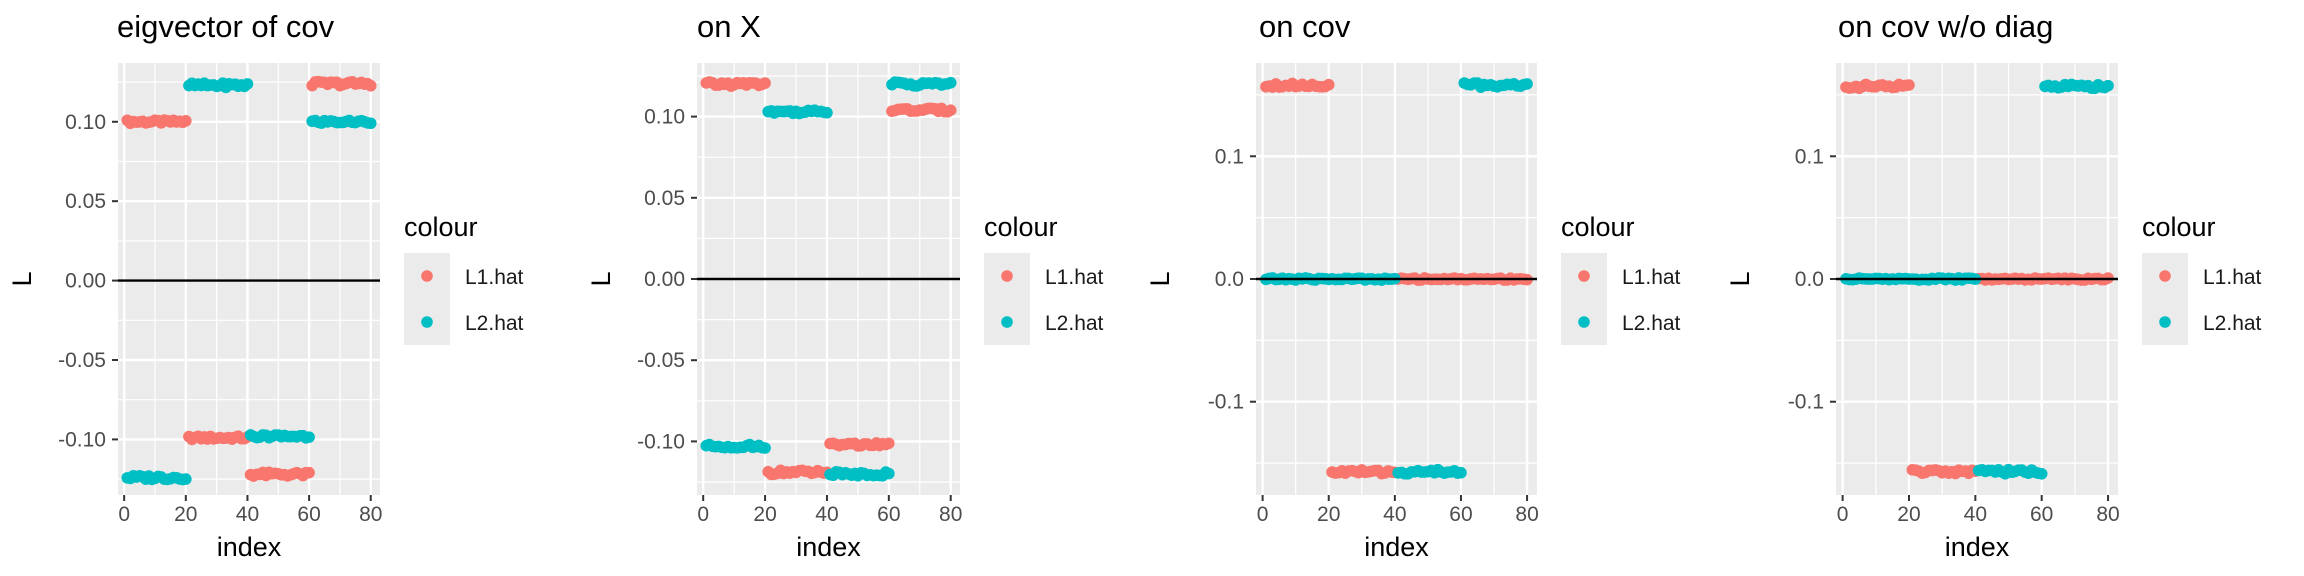 This screenshot has width=2304, height=576. I want to click on chart-title: on cov w/o diag, so click(1945, 26).